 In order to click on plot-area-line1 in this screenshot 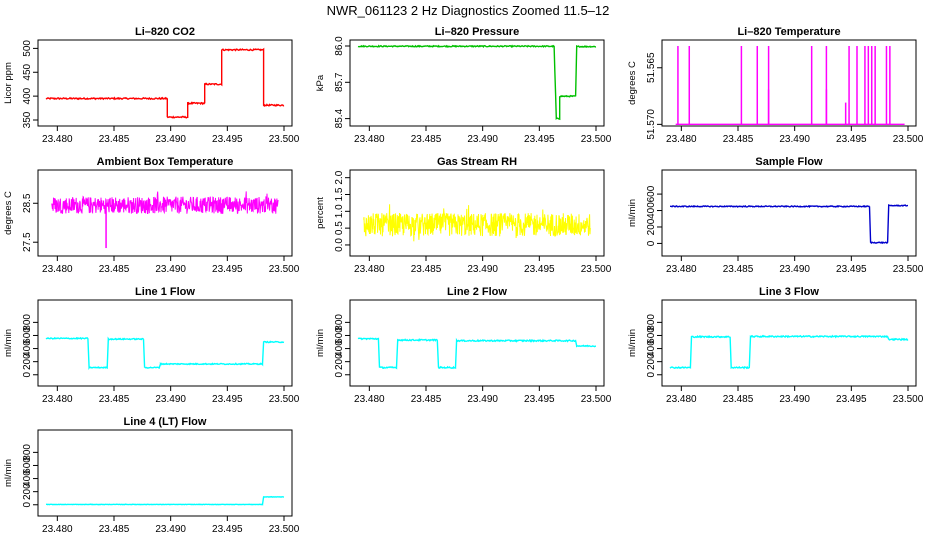, I will do `click(165, 353)`.